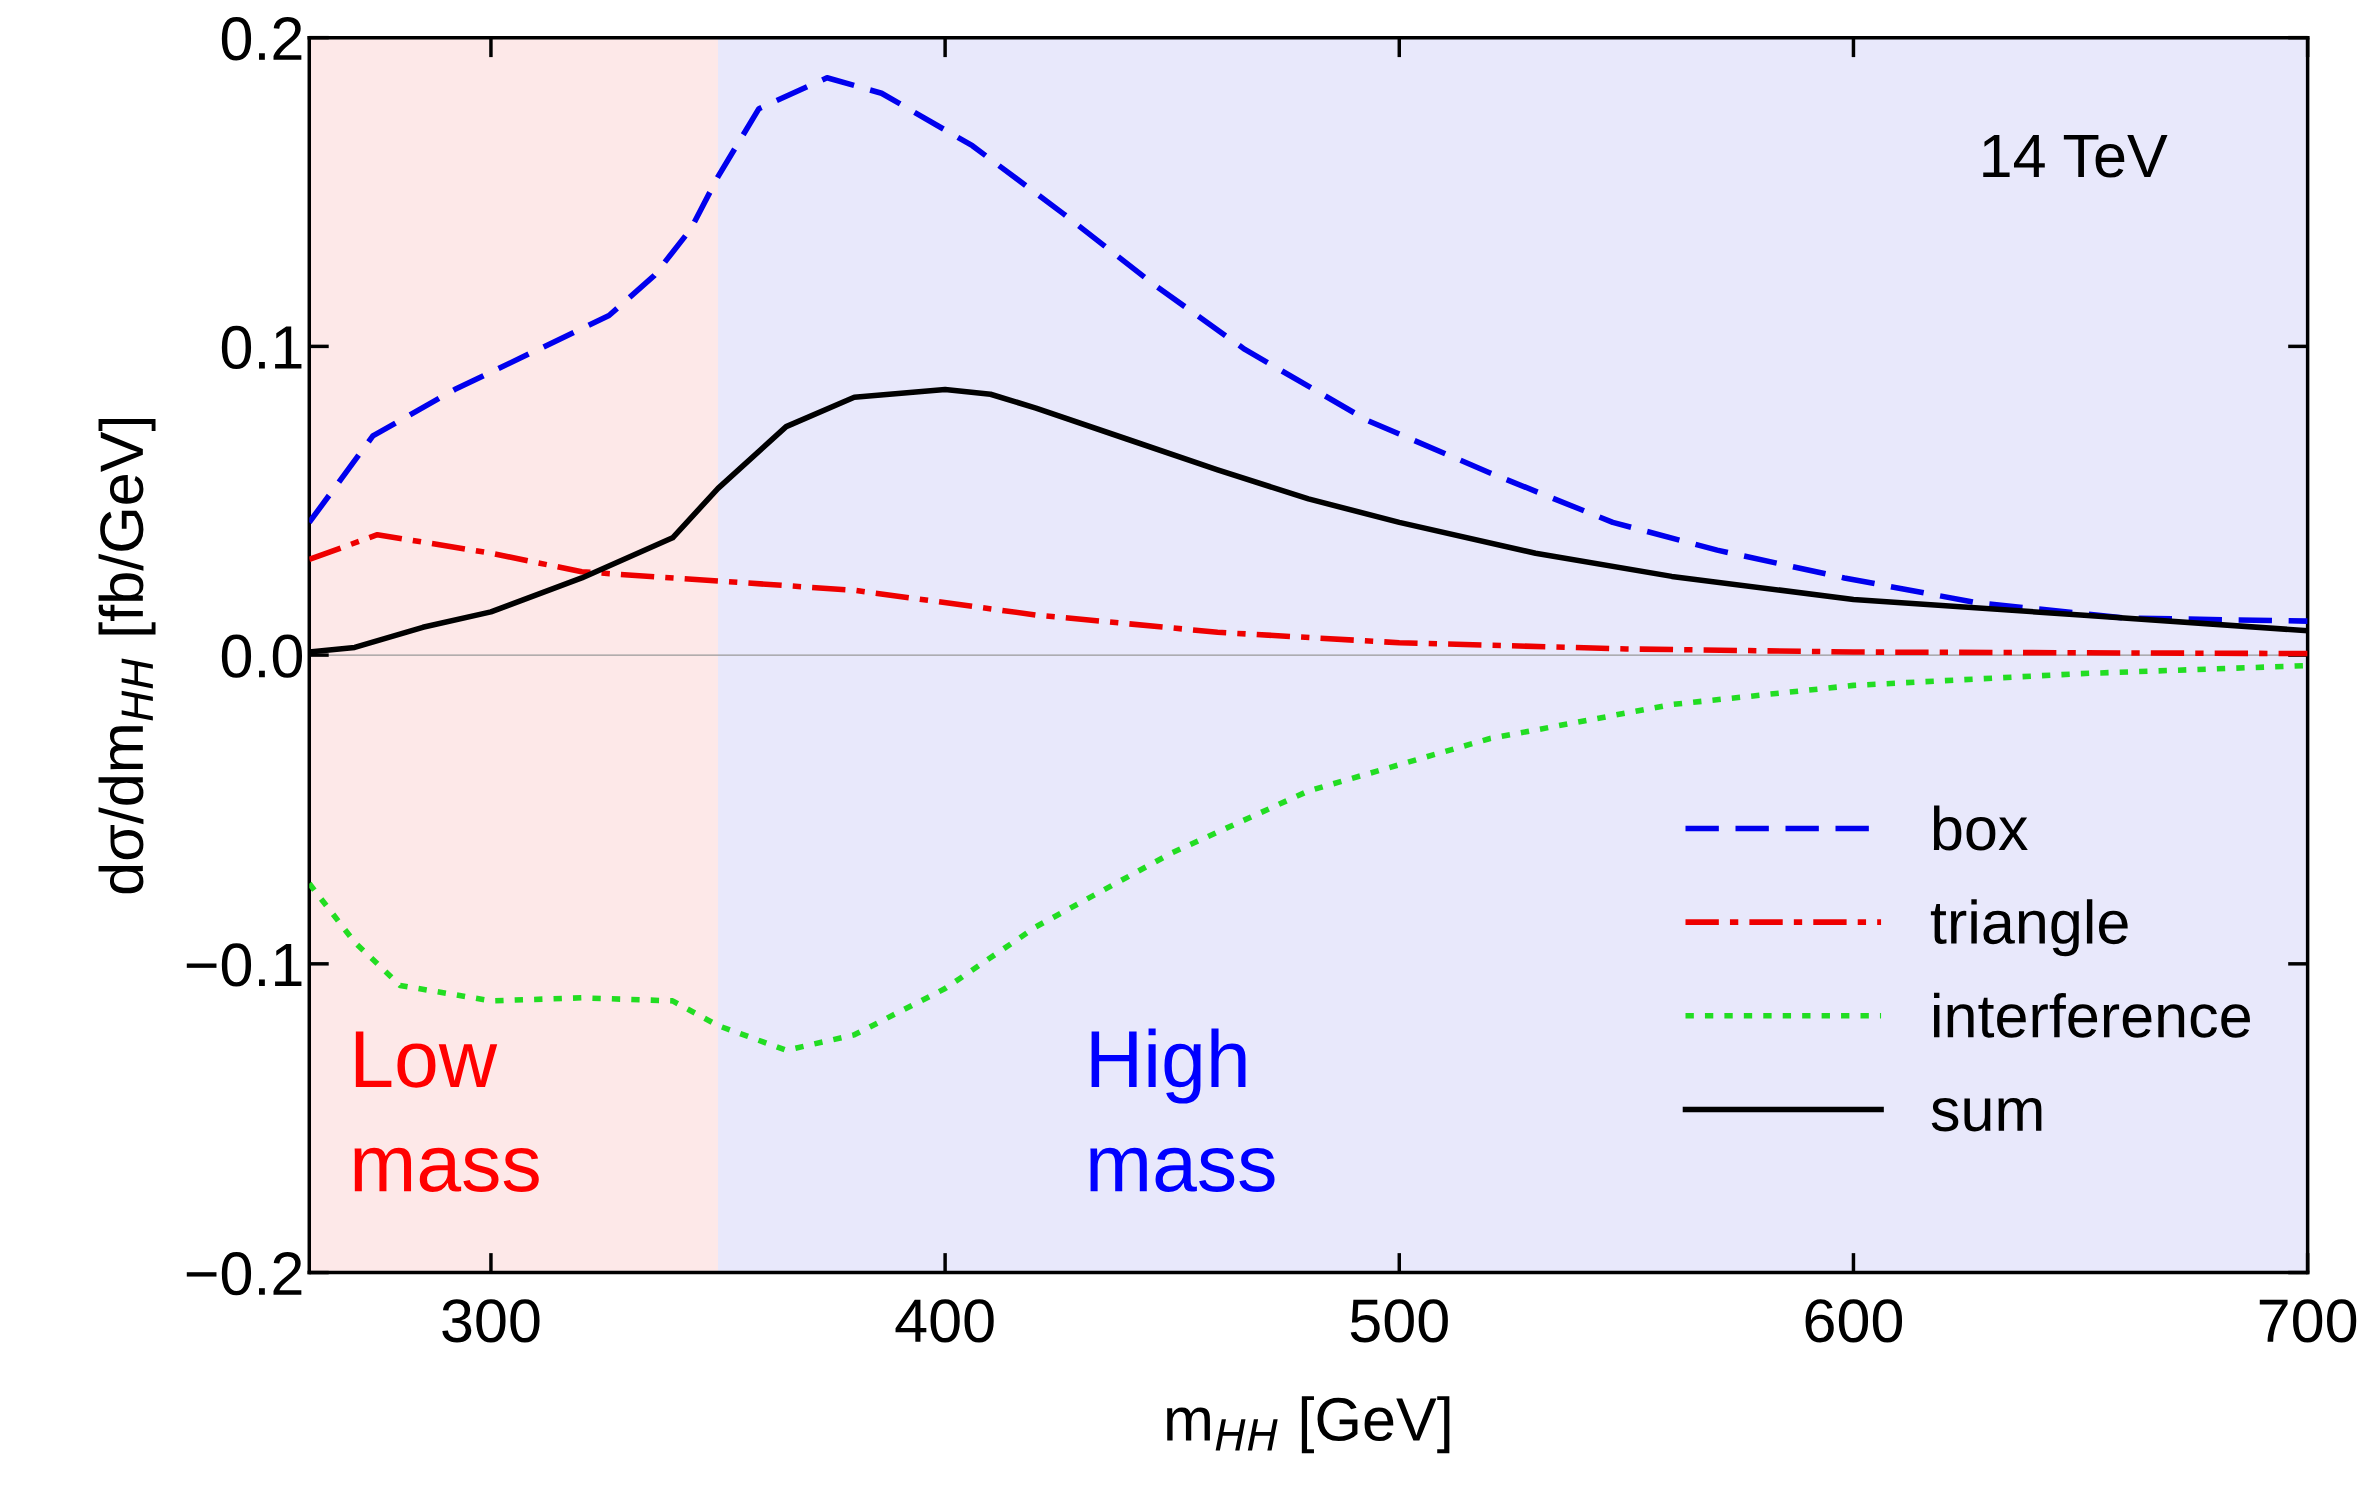 The height and width of the screenshot is (1506, 2379). Describe the element at coordinates (1399, 1321) in the screenshot. I see `x-tick-label: 500` at that location.